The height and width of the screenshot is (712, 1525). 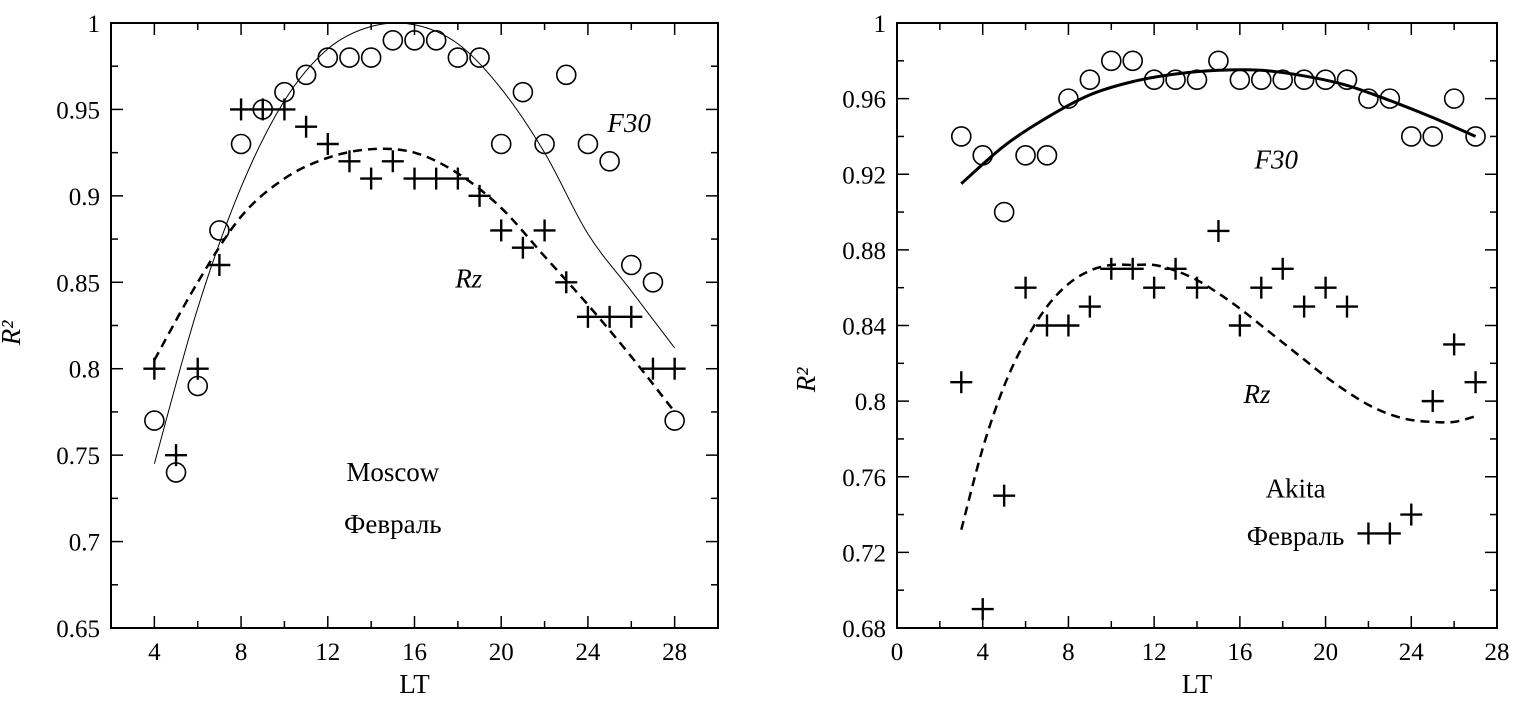 What do you see at coordinates (1218, 126) in the screenshot?
I see `fit-line-f30` at bounding box center [1218, 126].